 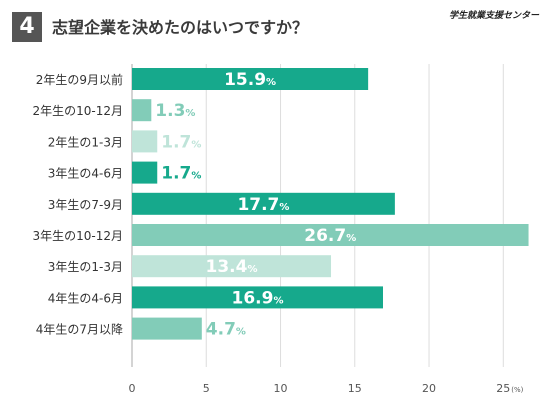 I want to click on value-label: 26.7%, so click(x=330, y=236).